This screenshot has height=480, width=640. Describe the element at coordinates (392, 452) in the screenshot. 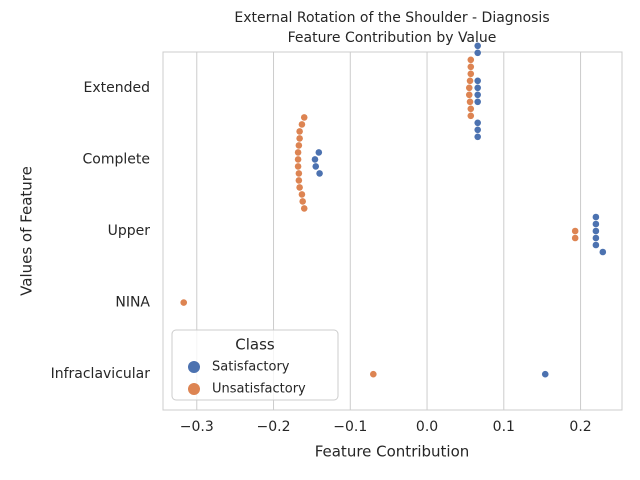

I see `x-axis-label: Feature Contribution` at that location.